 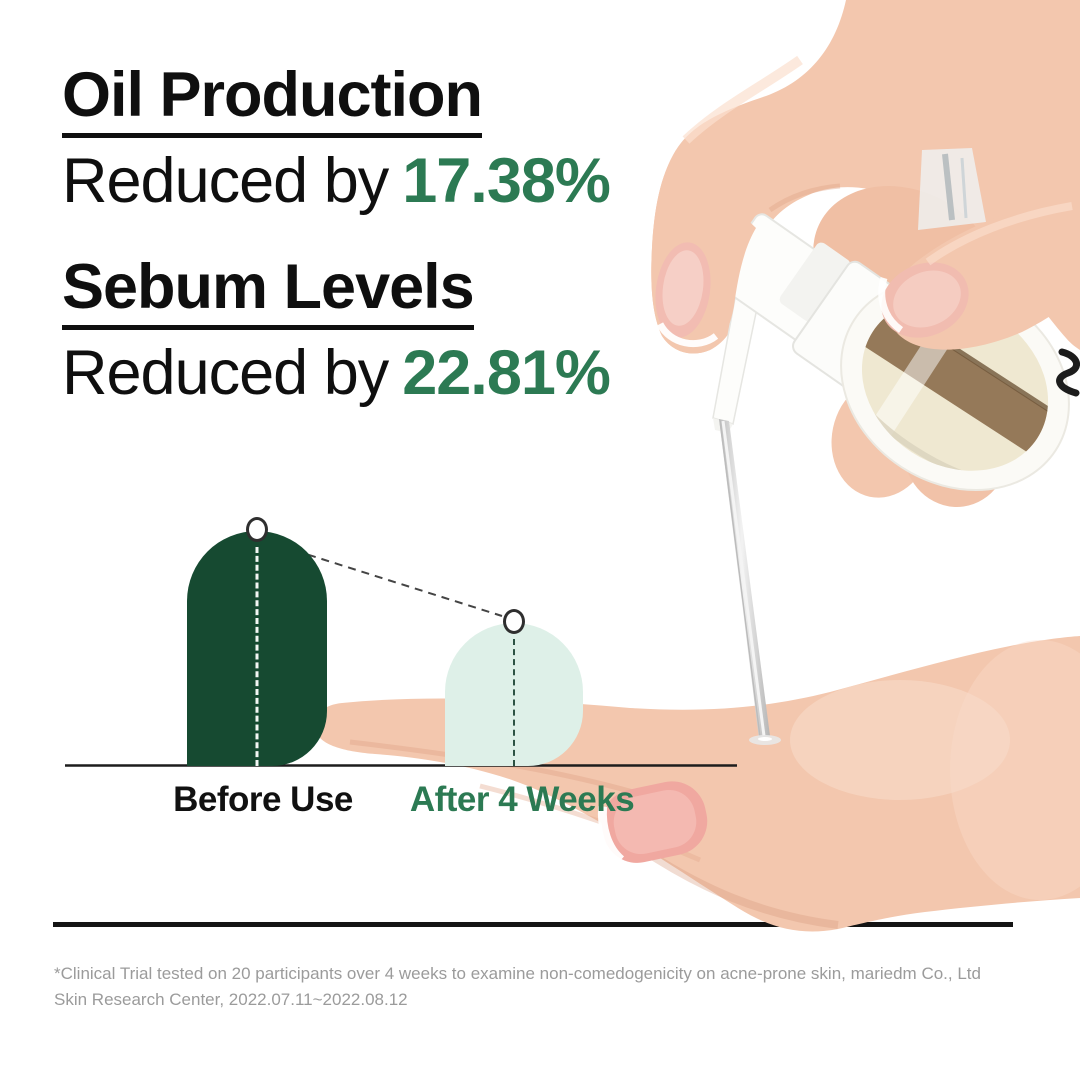 What do you see at coordinates (506, 373) in the screenshot?
I see `stat-percentage: 22.81%` at bounding box center [506, 373].